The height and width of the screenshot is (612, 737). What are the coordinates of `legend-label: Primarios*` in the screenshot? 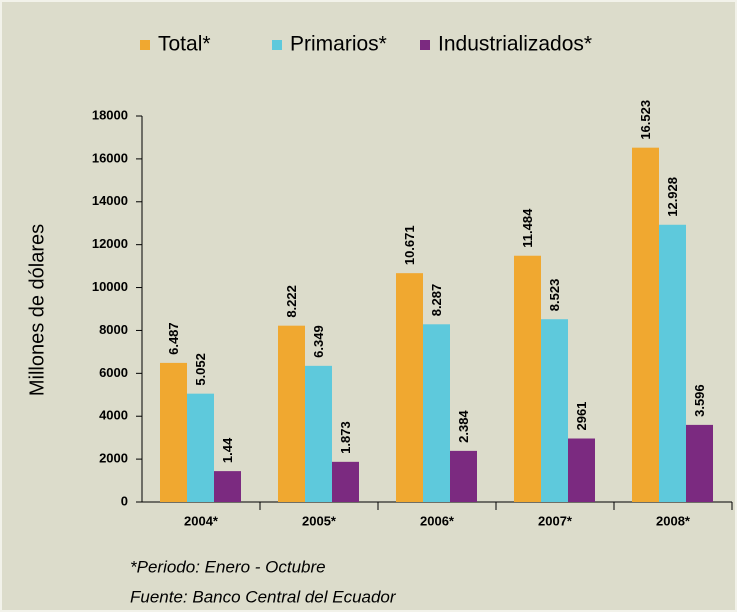 It's located at (338, 44).